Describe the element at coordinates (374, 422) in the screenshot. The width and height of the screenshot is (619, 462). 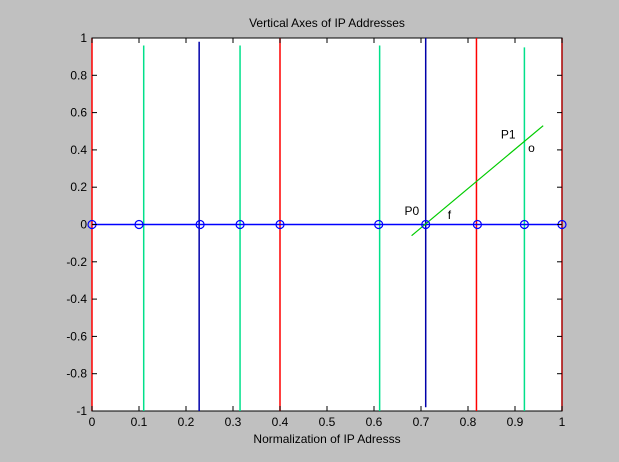
I see `x-tick-label: 0.6` at that location.